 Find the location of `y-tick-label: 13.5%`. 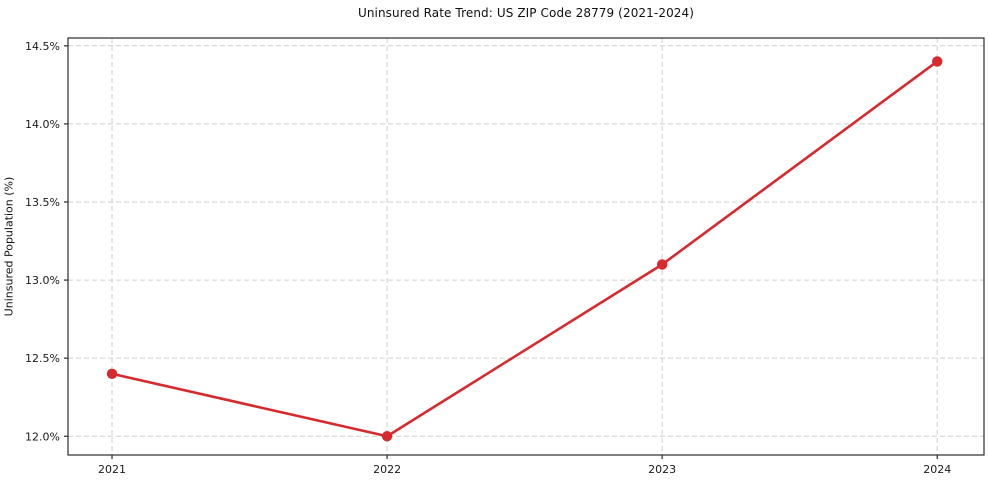

y-tick-label: 13.5% is located at coordinates (42, 202).